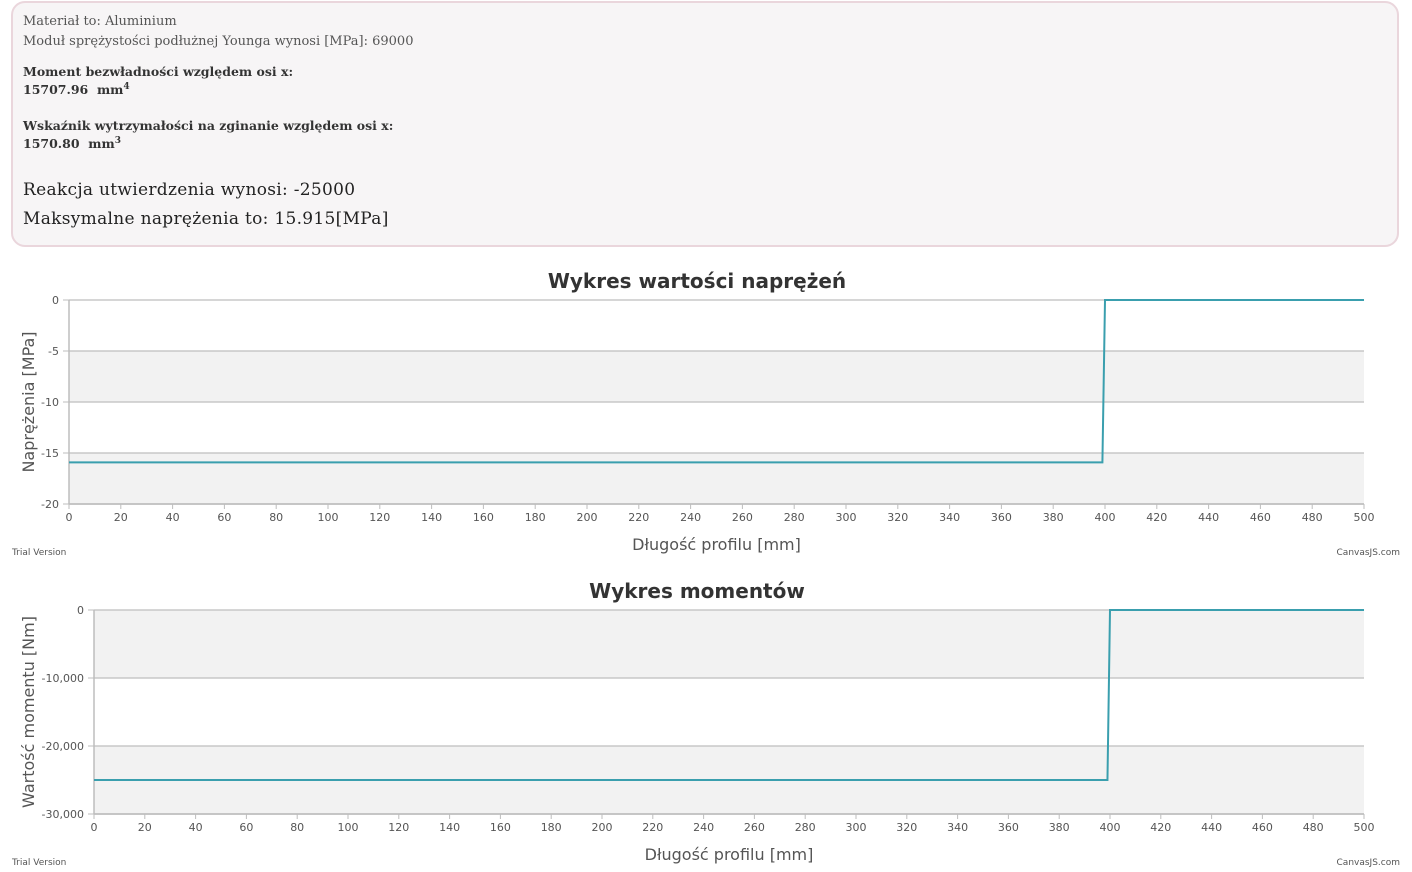 This screenshot has height=872, width=1412. What do you see at coordinates (100, 21) in the screenshot?
I see `material-text: Materiał to: Aluminium` at bounding box center [100, 21].